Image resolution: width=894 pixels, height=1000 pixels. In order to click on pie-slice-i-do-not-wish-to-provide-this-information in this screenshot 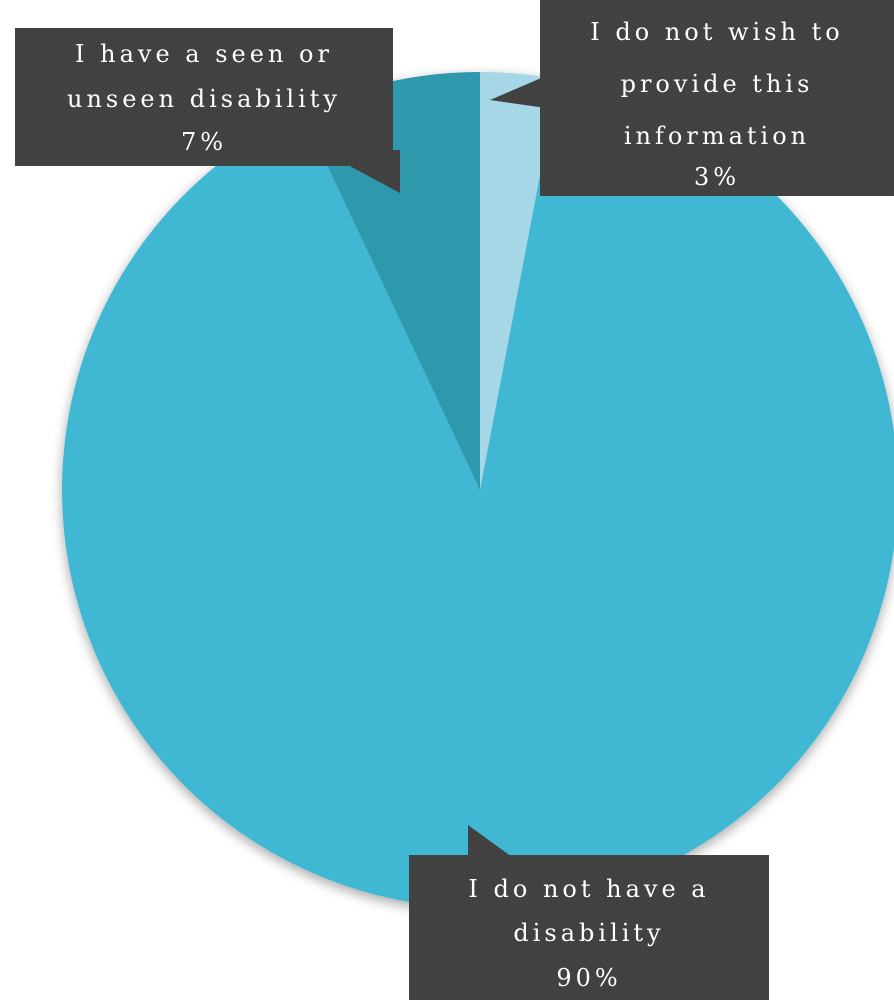, I will do `click(519, 281)`.